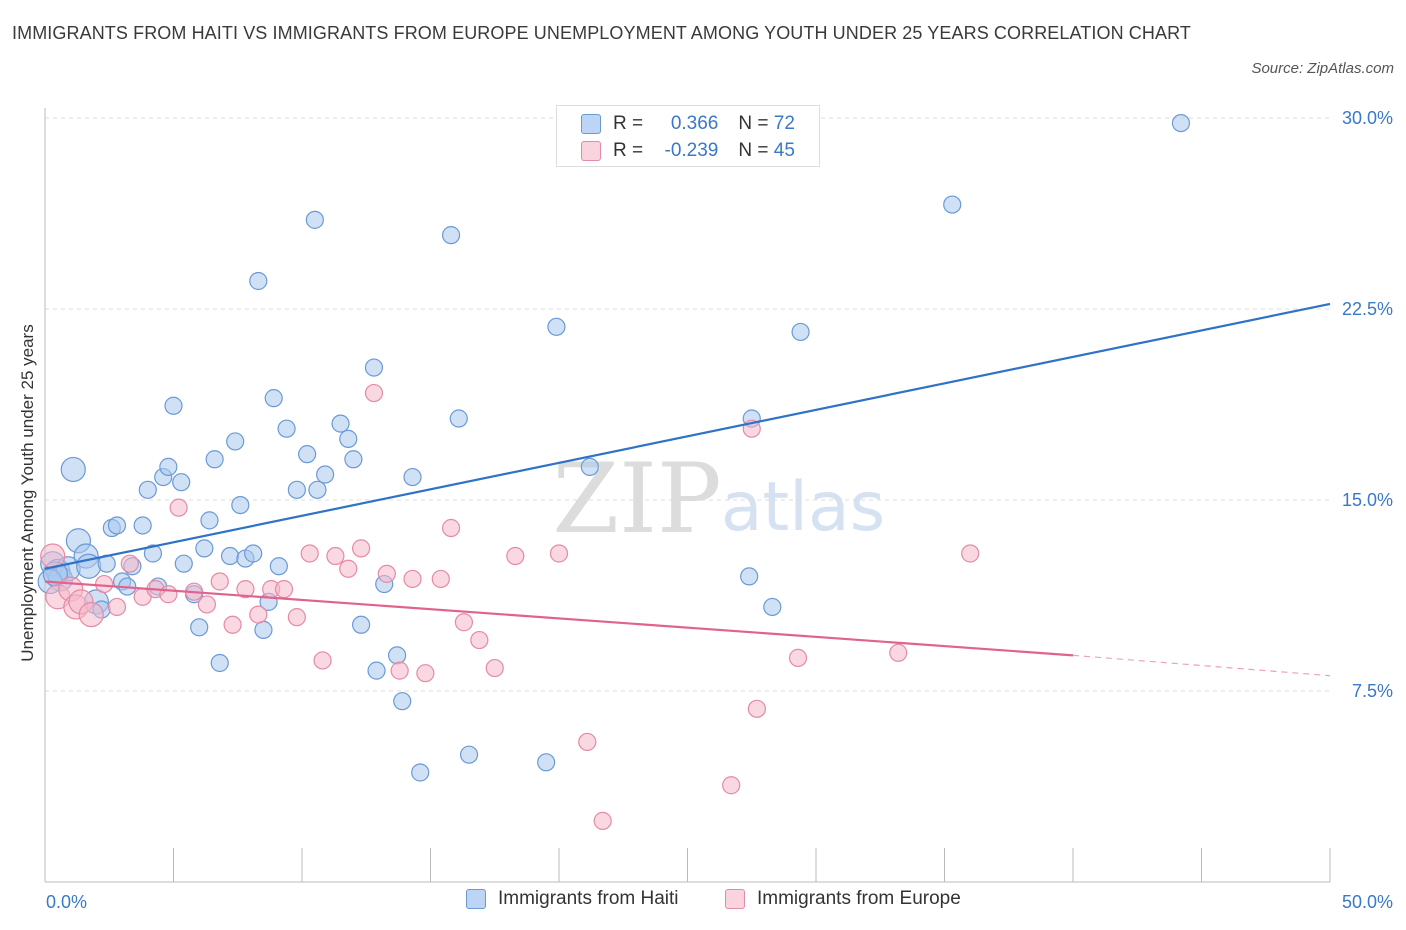  What do you see at coordinates (591, 151) in the screenshot?
I see `europe-swatch` at bounding box center [591, 151].